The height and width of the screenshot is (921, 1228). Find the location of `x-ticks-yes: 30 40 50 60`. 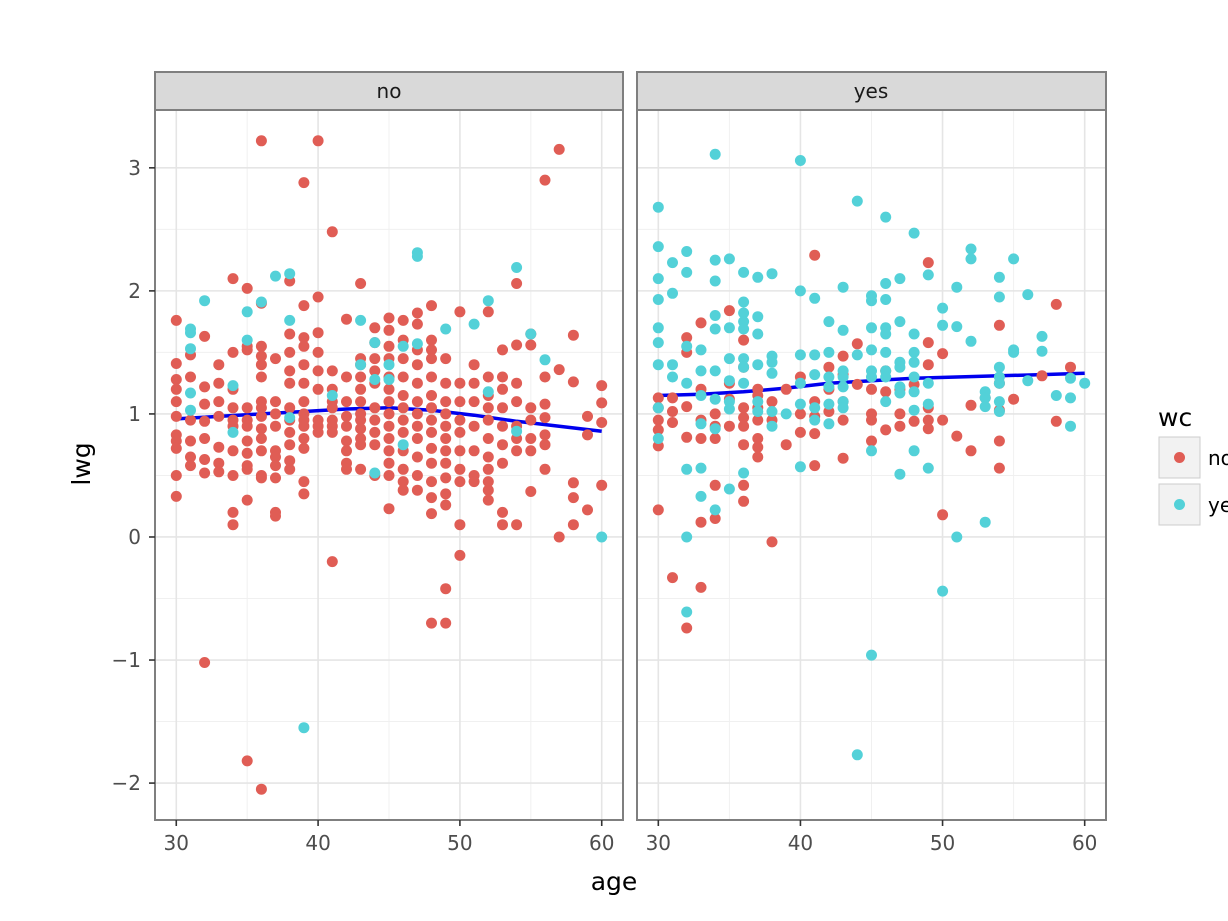

x-ticks-yes: 30 40 50 60 is located at coordinates (871, 837).